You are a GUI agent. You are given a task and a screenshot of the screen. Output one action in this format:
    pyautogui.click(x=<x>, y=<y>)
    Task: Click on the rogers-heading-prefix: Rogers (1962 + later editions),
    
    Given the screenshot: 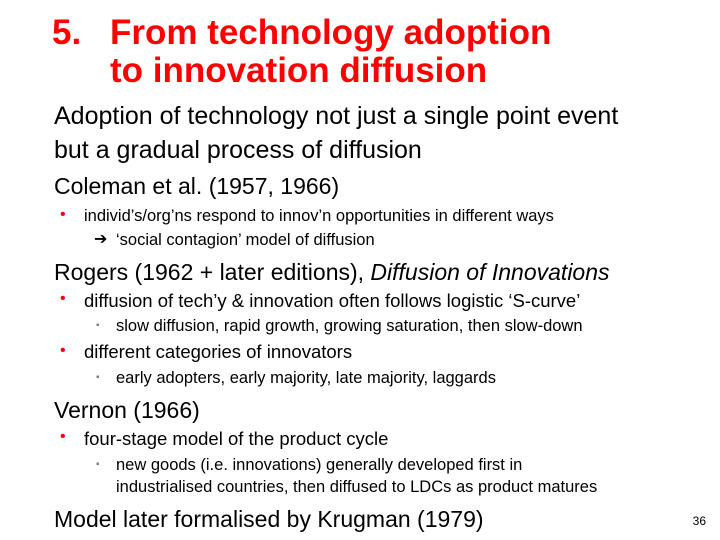 What is the action you would take?
    pyautogui.click(x=212, y=272)
    